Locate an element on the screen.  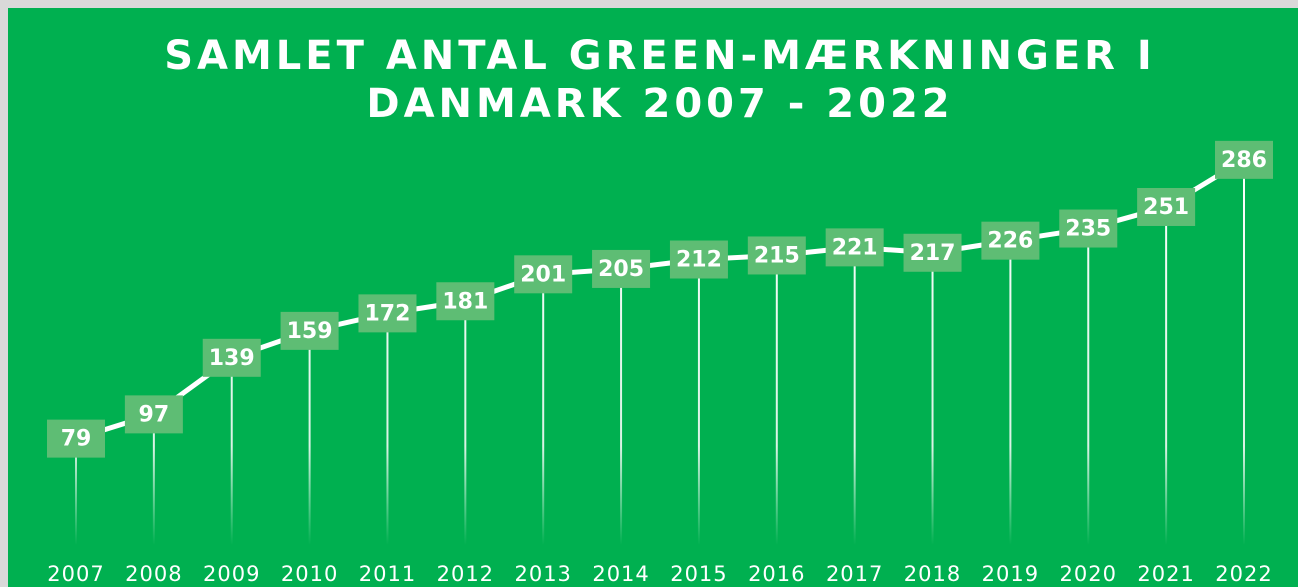
x-tick-label: 2009 is located at coordinates (231, 574).